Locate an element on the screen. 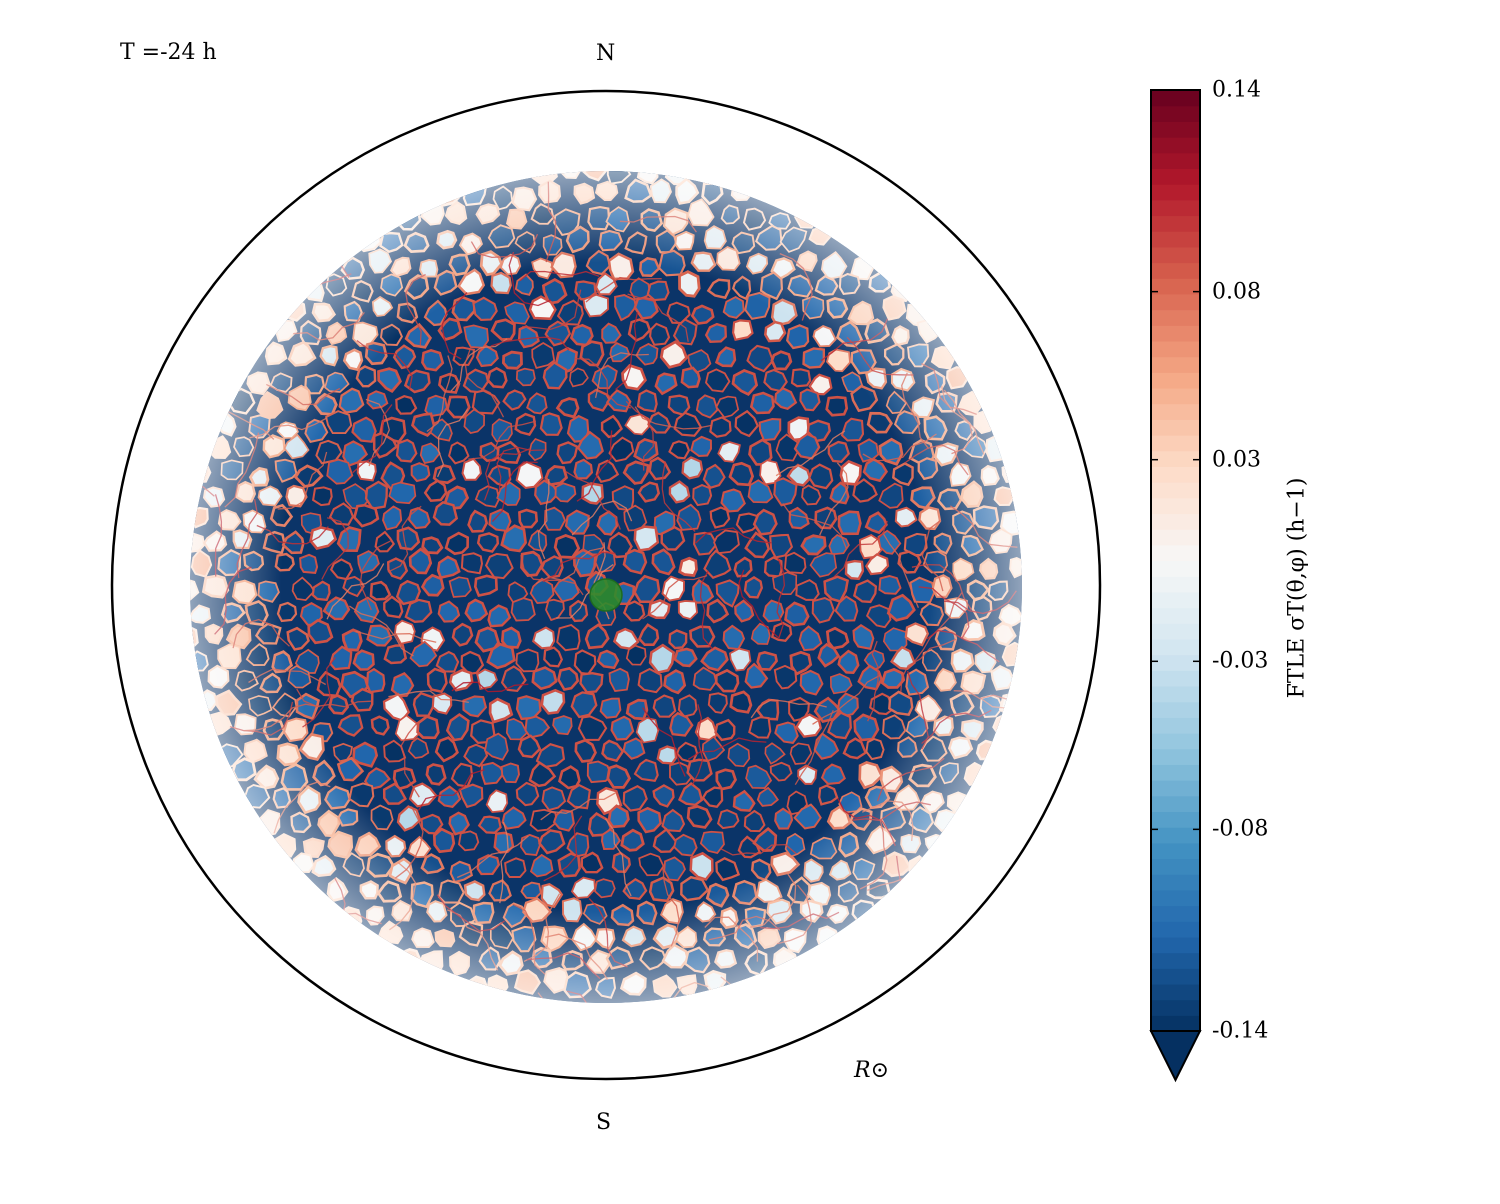  colorbar-tick-label: -0.08 is located at coordinates (1240, 829).